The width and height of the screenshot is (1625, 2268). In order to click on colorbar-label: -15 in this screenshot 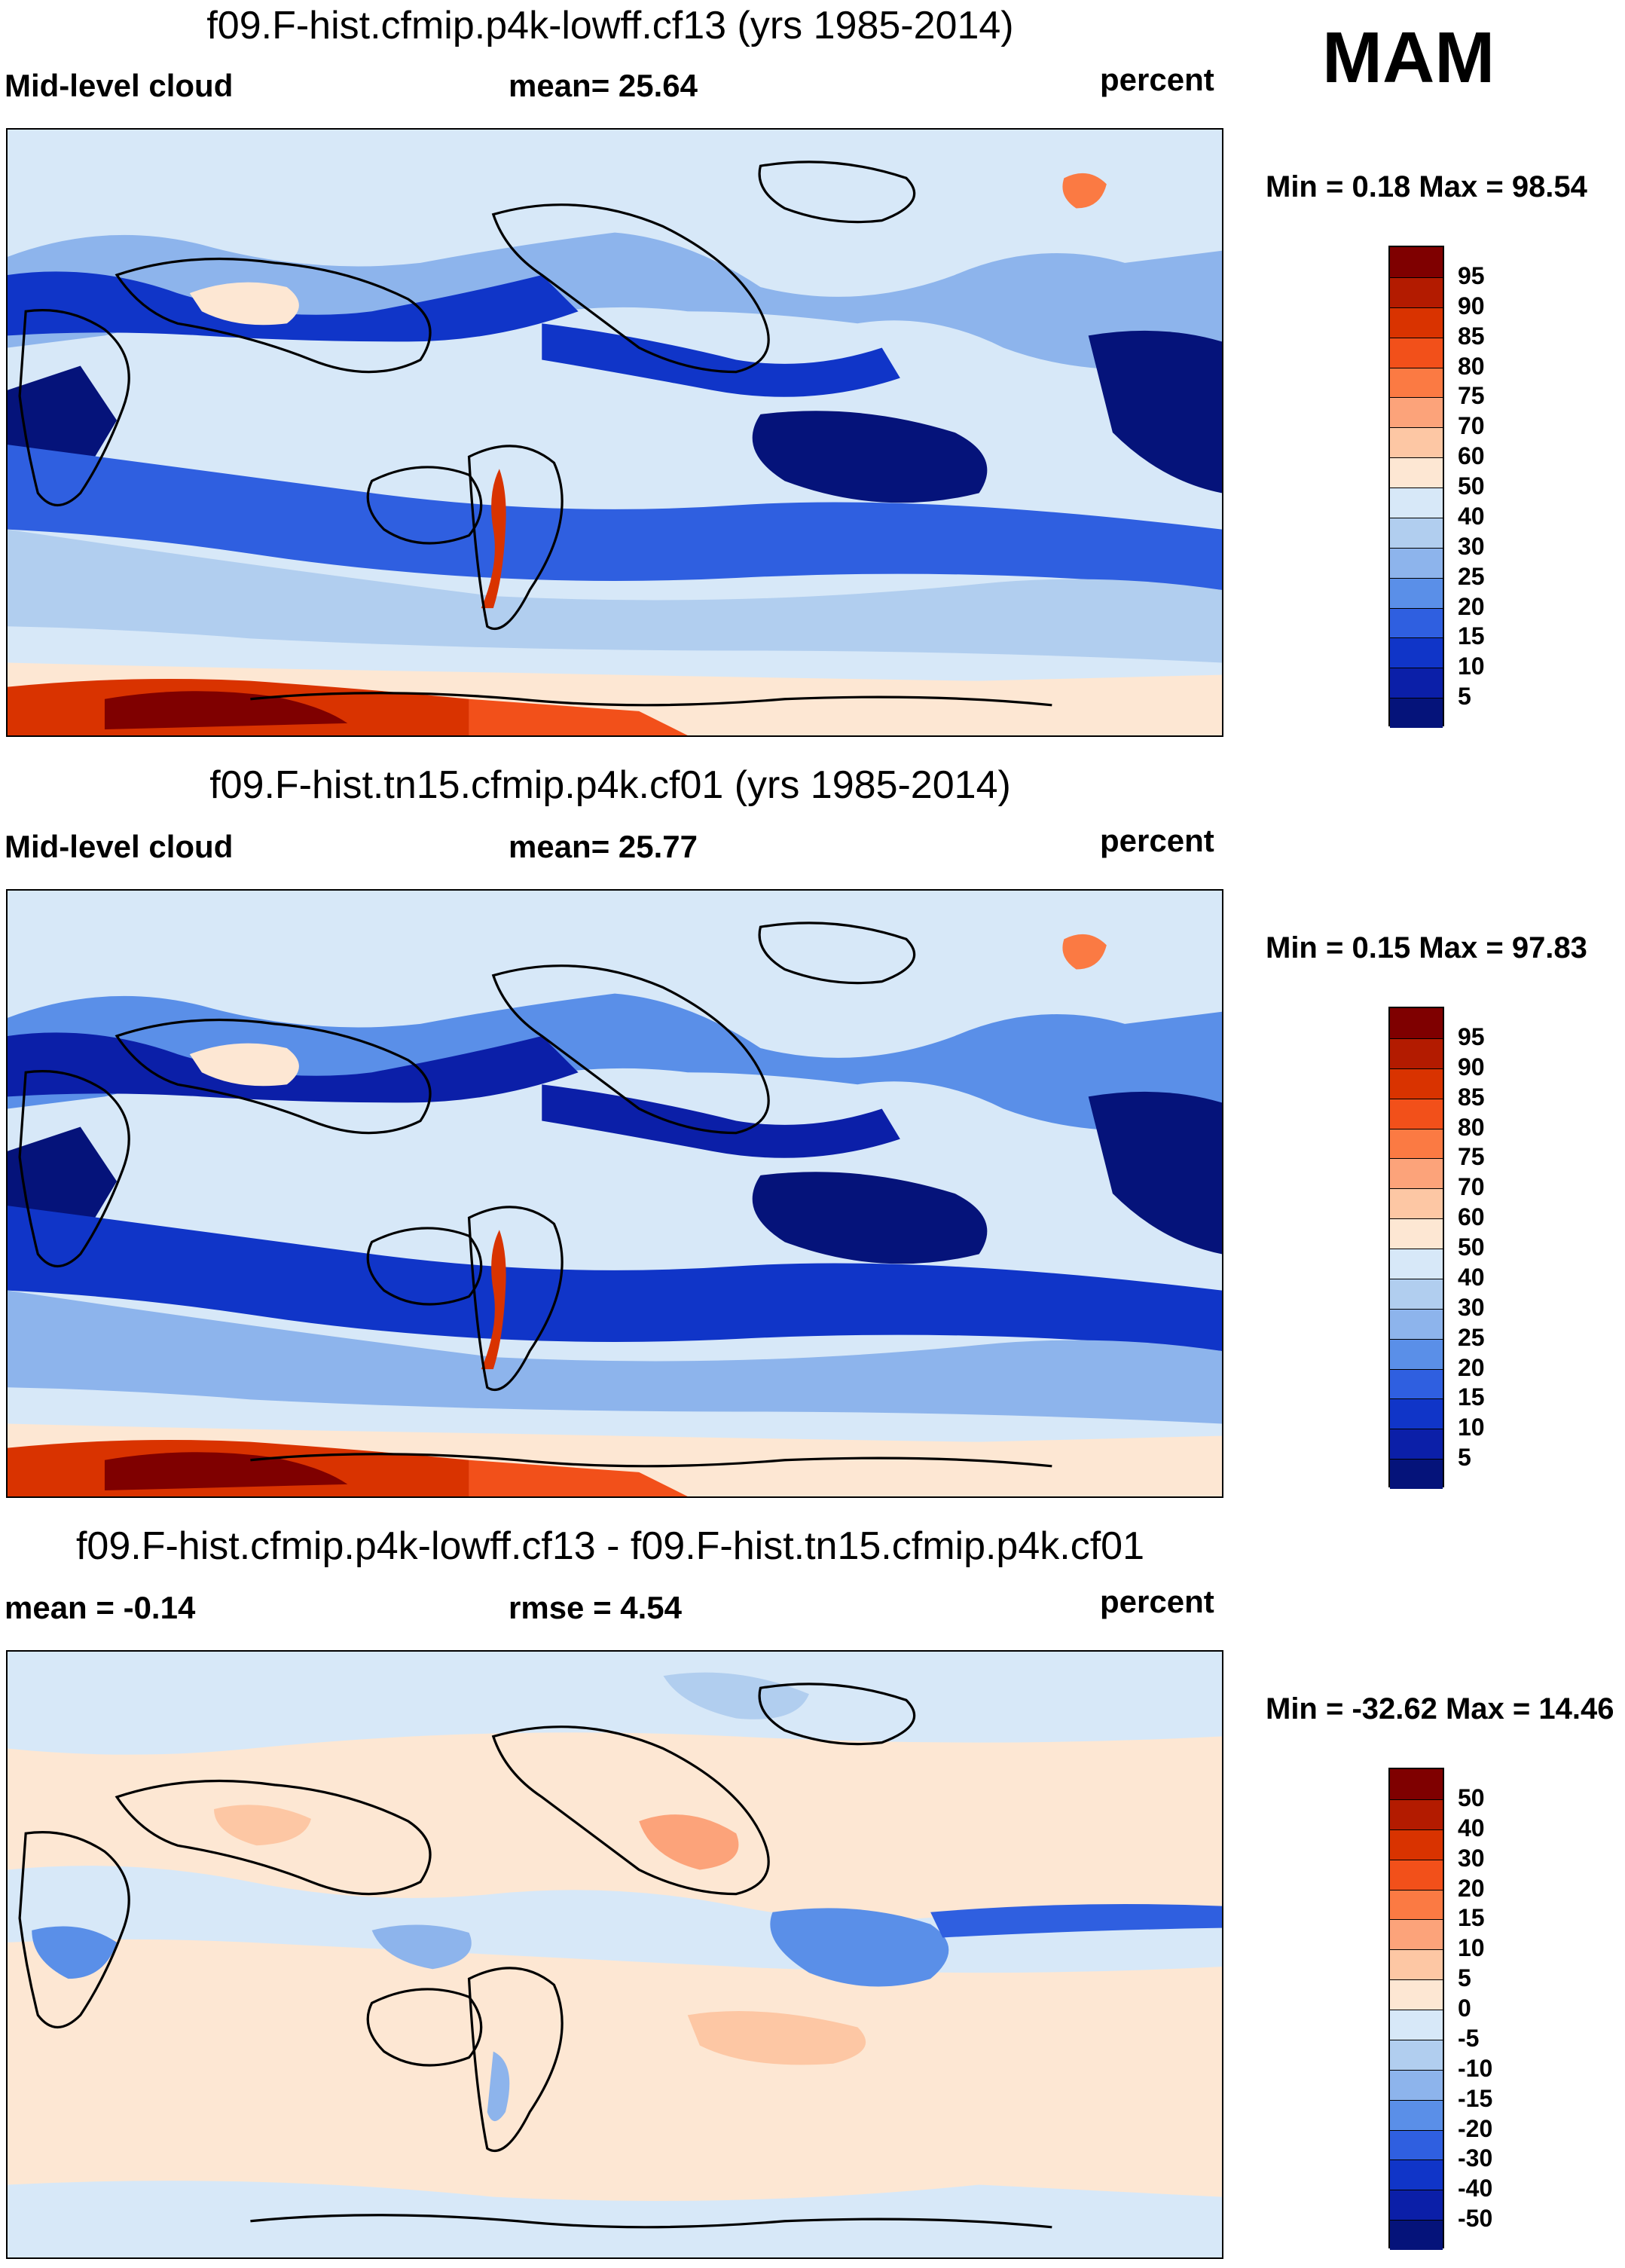, I will do `click(1475, 2098)`.